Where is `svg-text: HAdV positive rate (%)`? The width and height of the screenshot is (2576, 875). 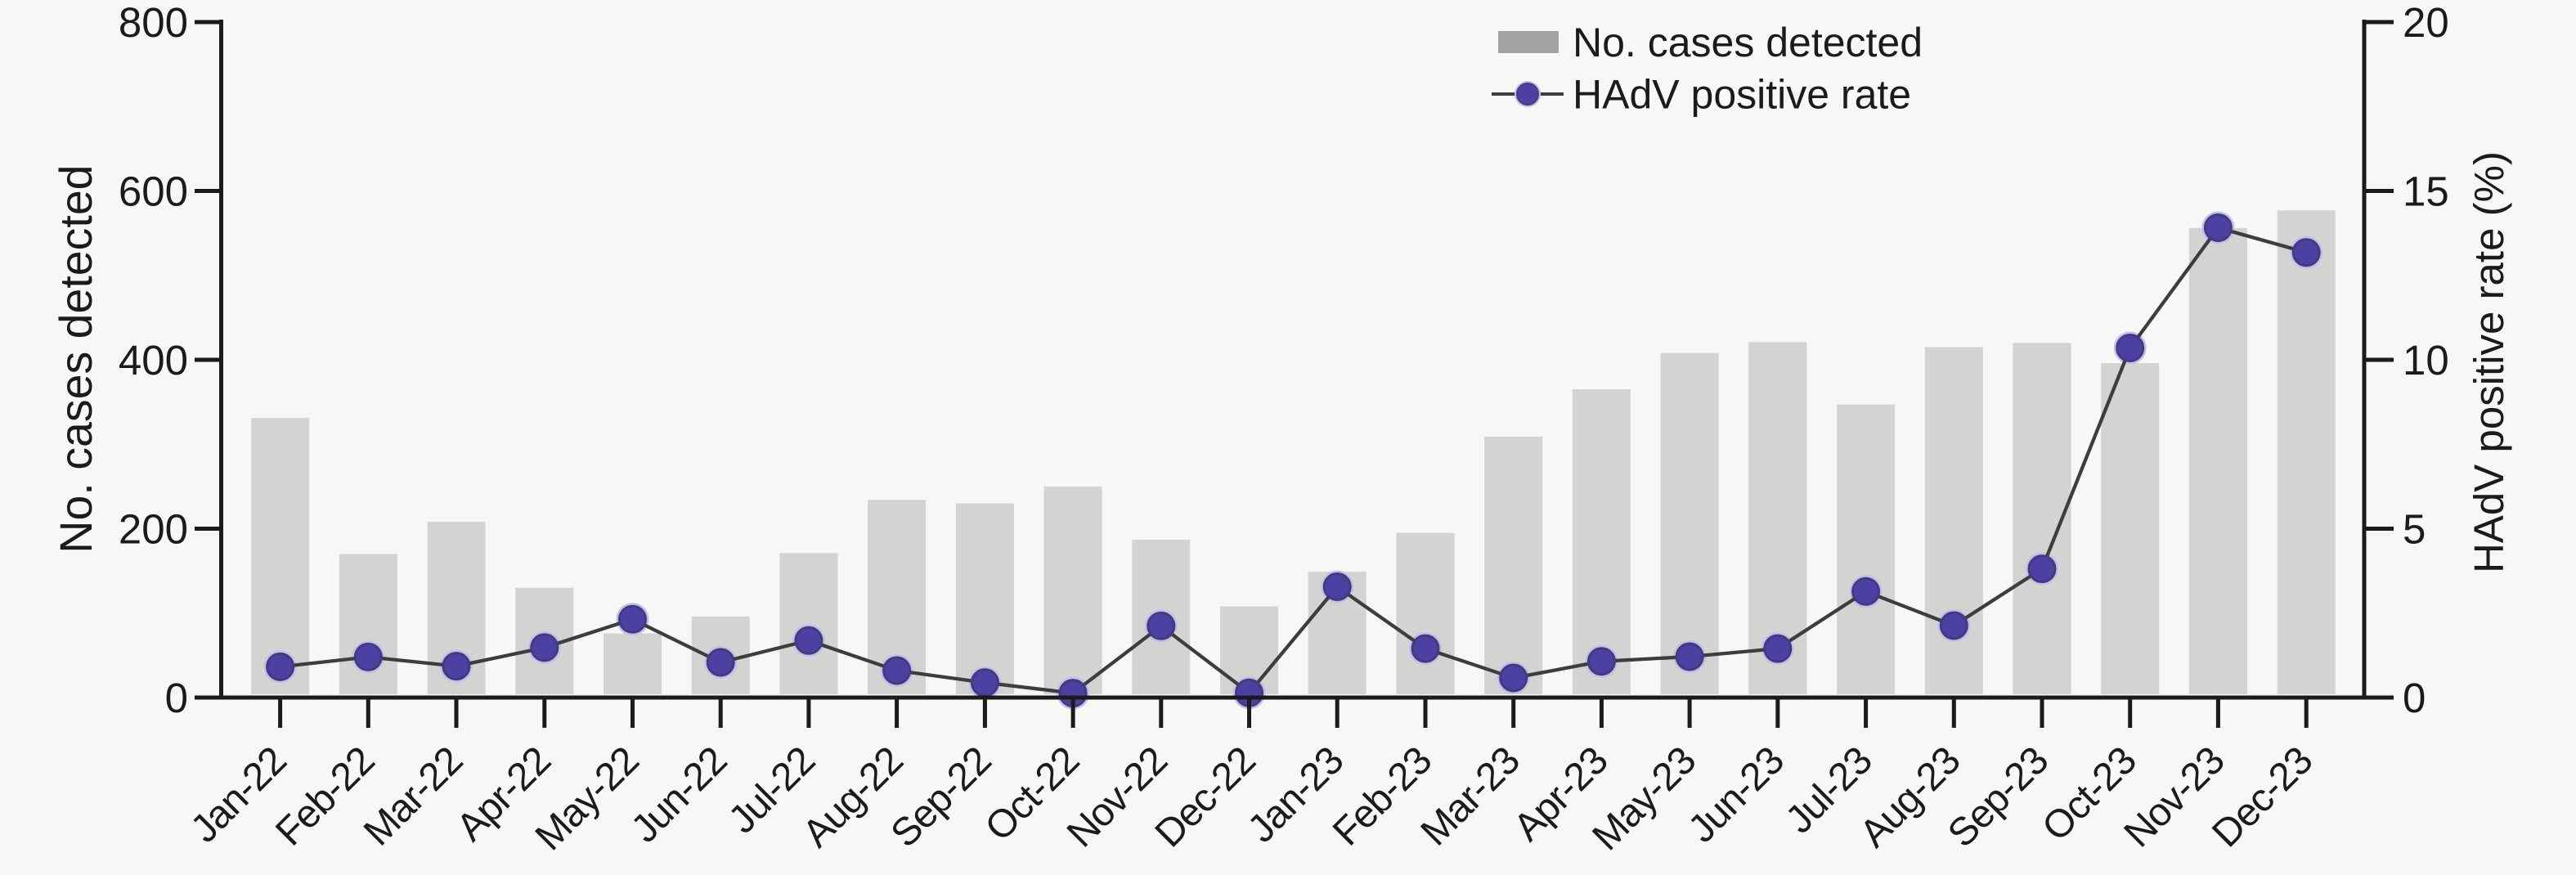
svg-text: HAdV positive rate (%) is located at coordinates (2489, 362).